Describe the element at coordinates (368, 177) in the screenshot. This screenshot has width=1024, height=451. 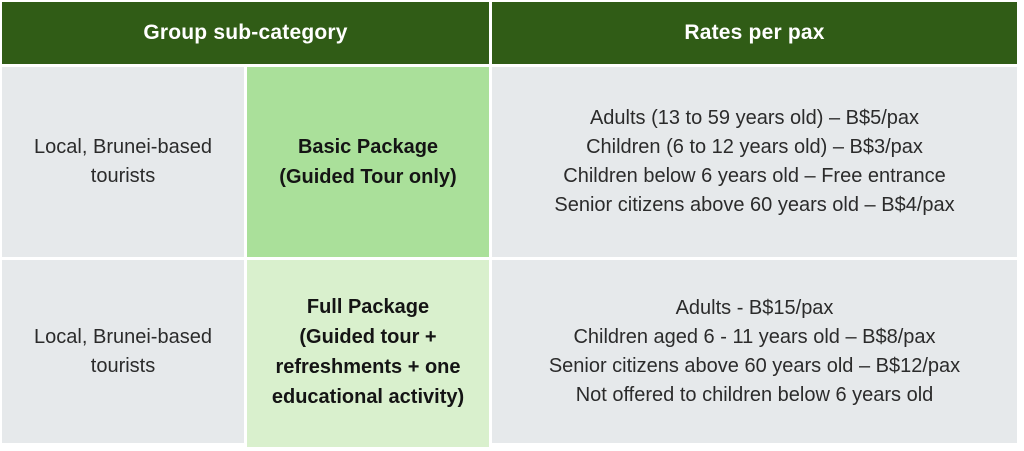
I see `package-detail: (Guided Tour only)` at that location.